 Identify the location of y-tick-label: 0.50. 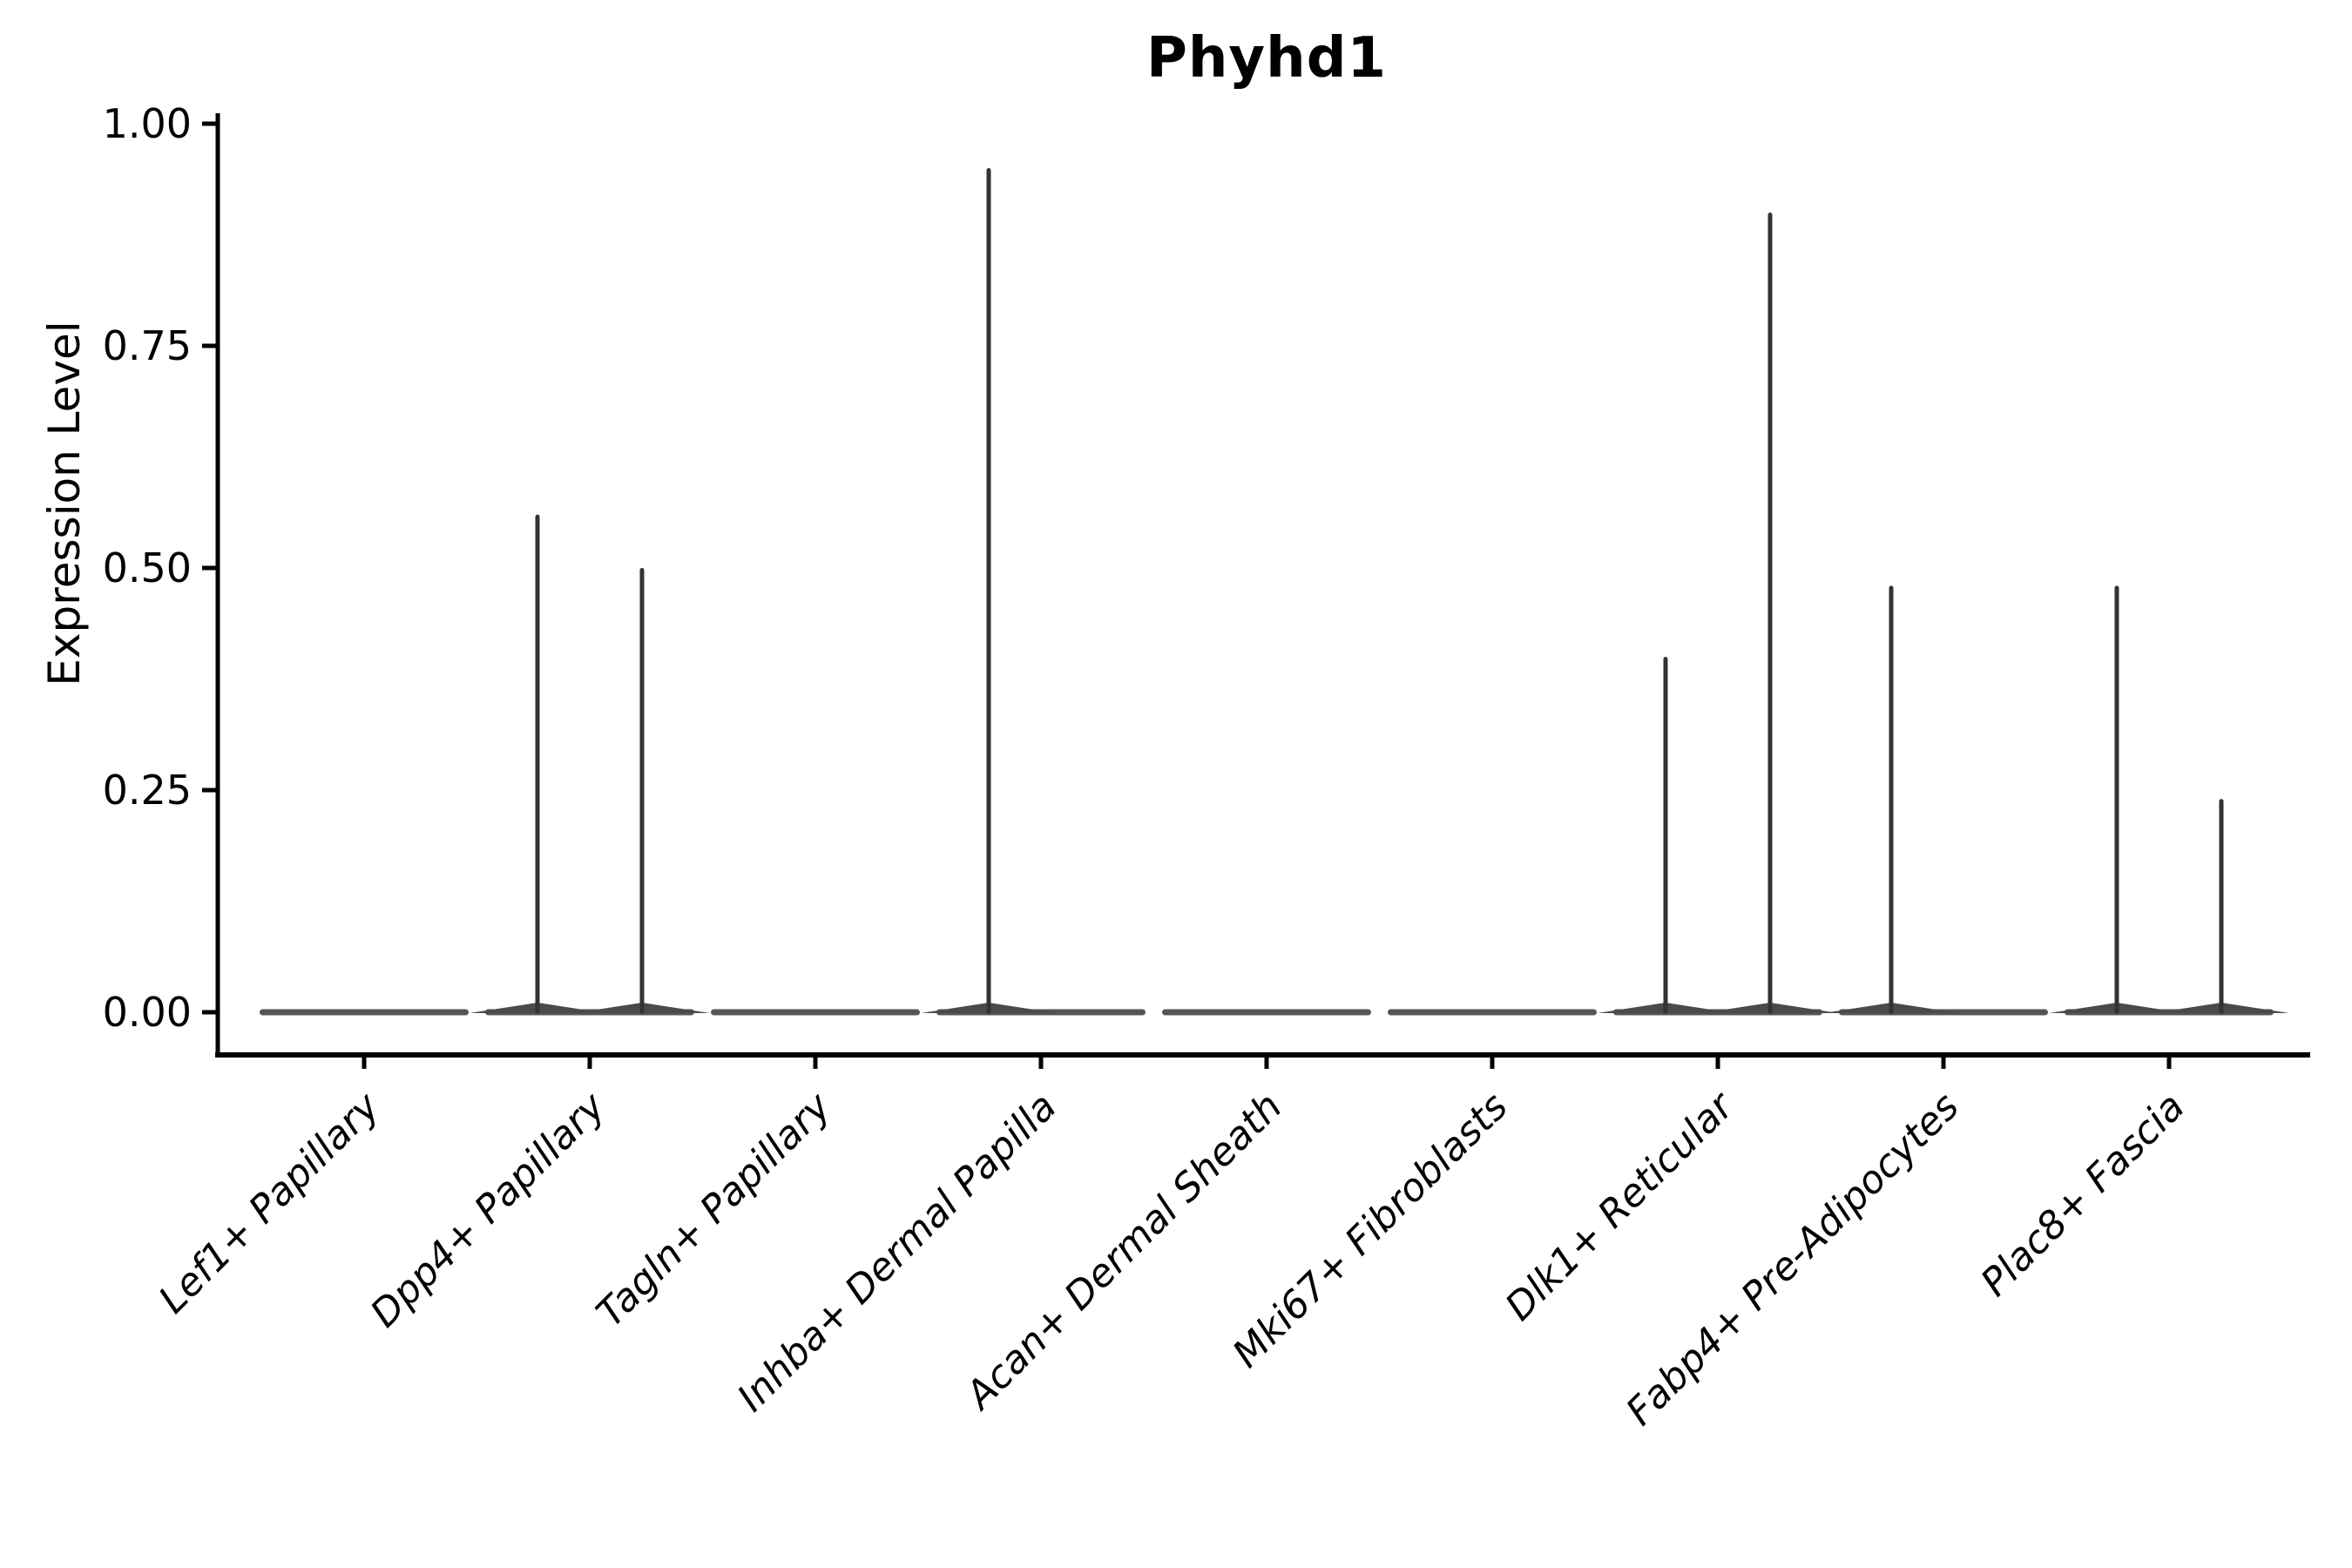
(147, 567).